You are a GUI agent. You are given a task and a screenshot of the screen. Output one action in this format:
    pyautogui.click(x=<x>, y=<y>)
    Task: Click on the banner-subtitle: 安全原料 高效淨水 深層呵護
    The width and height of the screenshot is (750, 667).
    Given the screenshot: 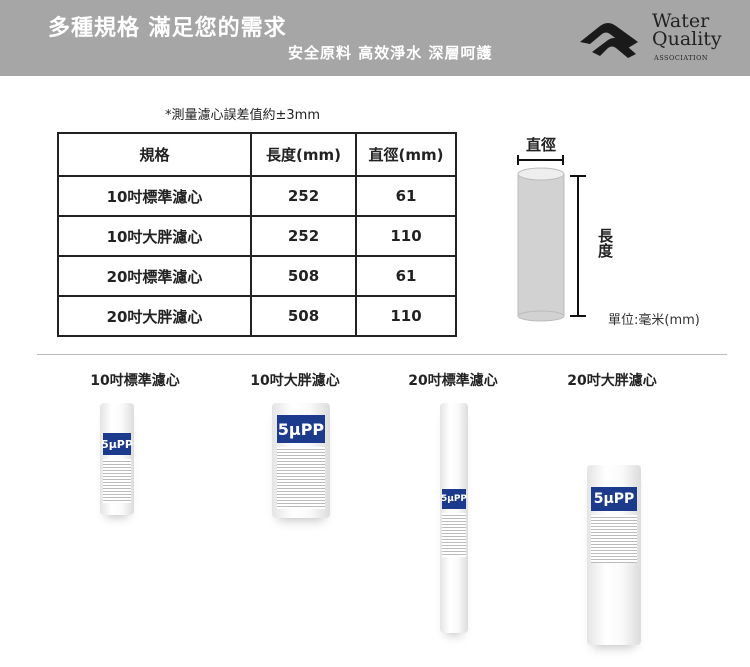 What is the action you would take?
    pyautogui.click(x=390, y=53)
    